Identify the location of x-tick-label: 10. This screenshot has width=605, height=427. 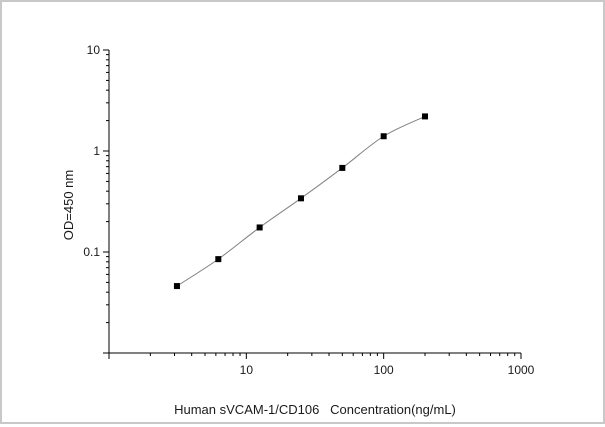
(247, 370).